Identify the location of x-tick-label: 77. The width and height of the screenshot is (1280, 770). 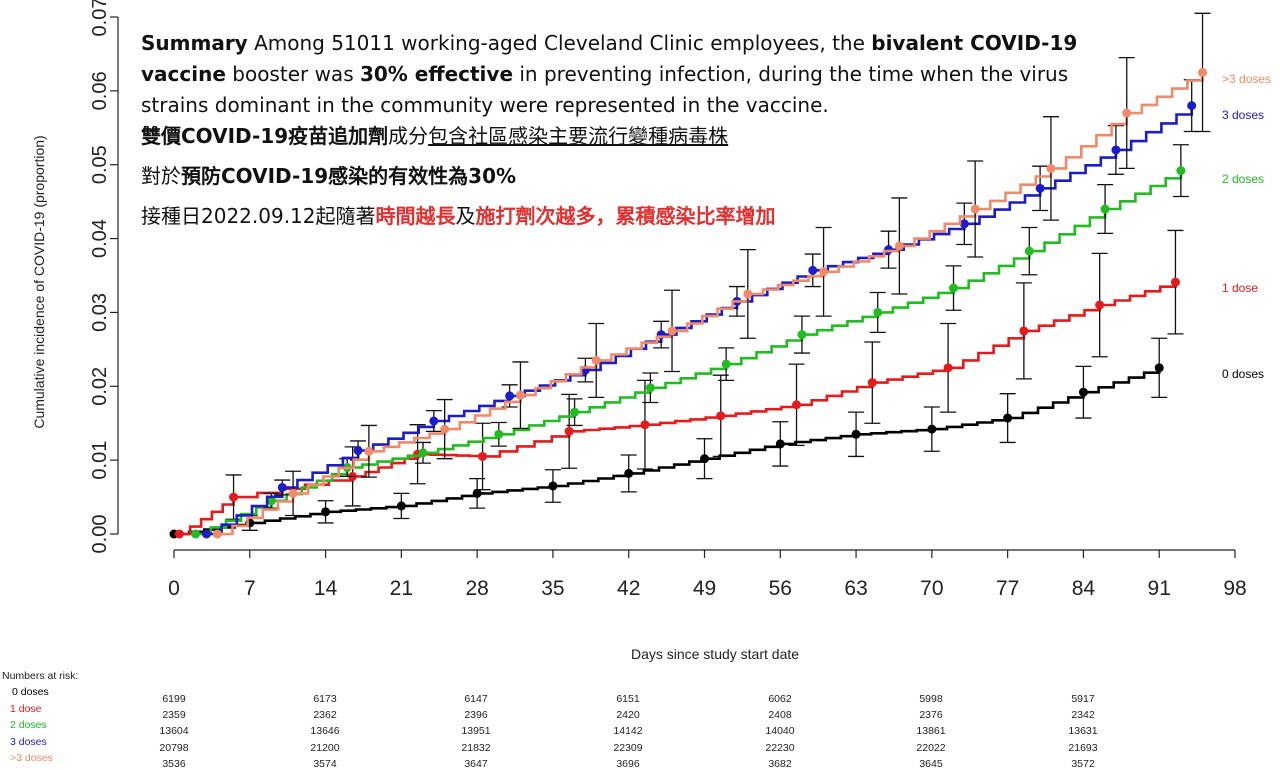
(1007, 588).